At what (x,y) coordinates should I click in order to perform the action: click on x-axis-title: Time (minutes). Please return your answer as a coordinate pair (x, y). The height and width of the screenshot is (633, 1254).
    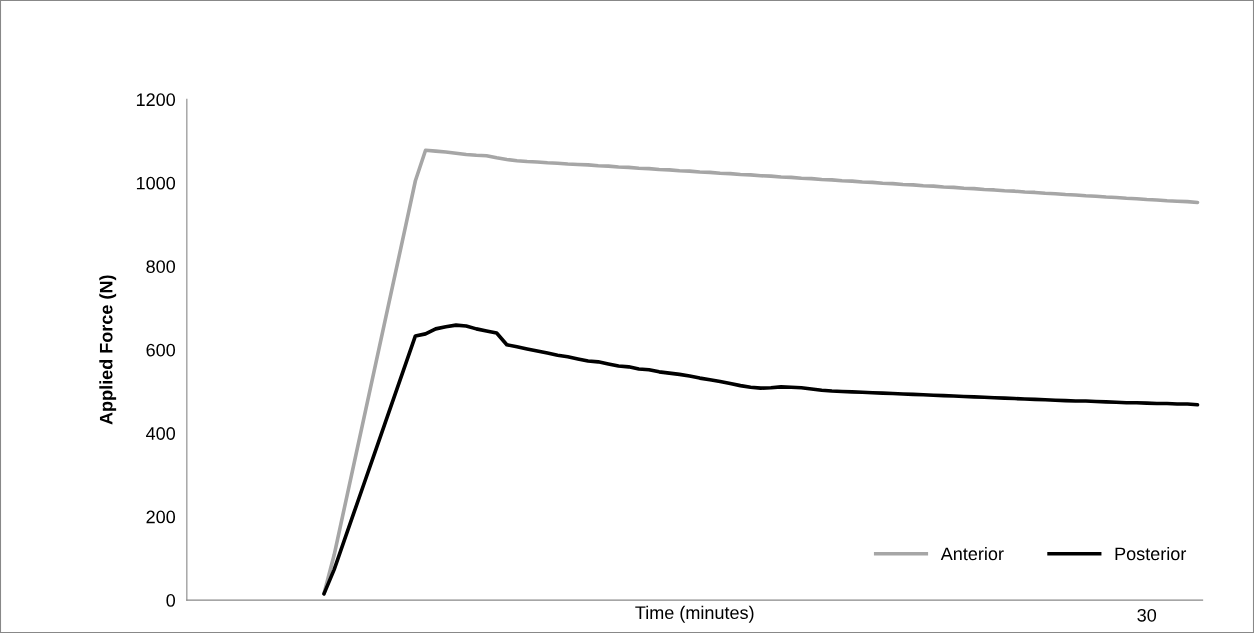
    Looking at the image, I should click on (694, 614).